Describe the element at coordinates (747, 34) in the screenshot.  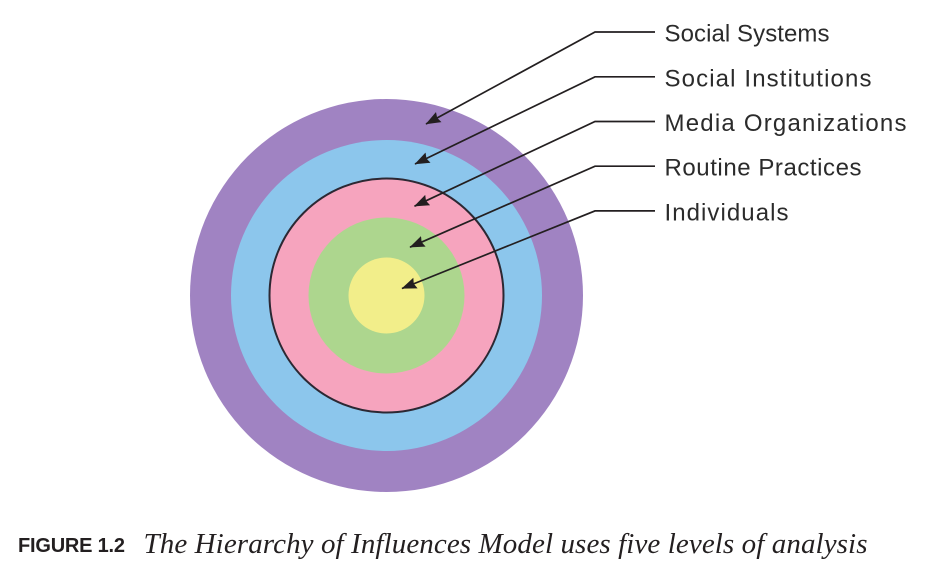
I see `svg-text: Social Systems` at that location.